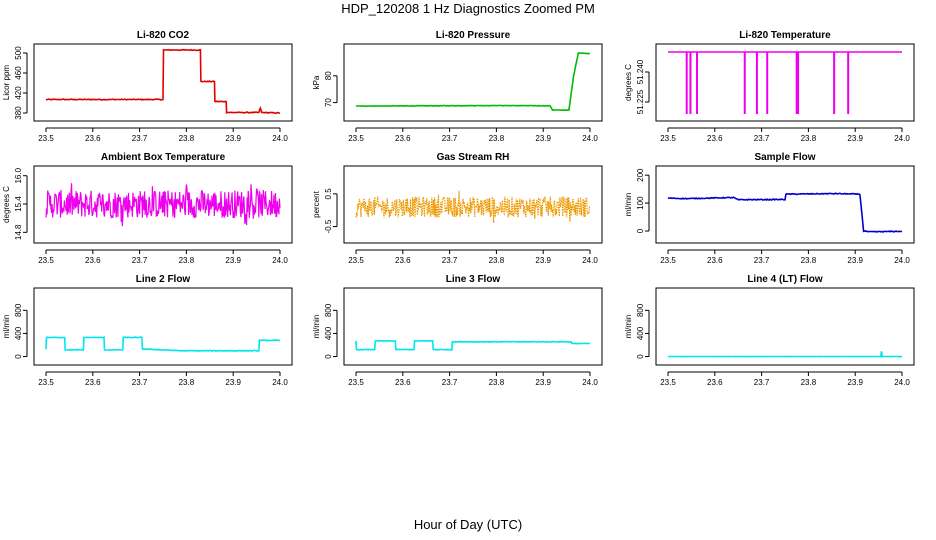 This screenshot has width=936, height=540. Describe the element at coordinates (628, 82) in the screenshot. I see `y-axis-label: degrees C` at that location.